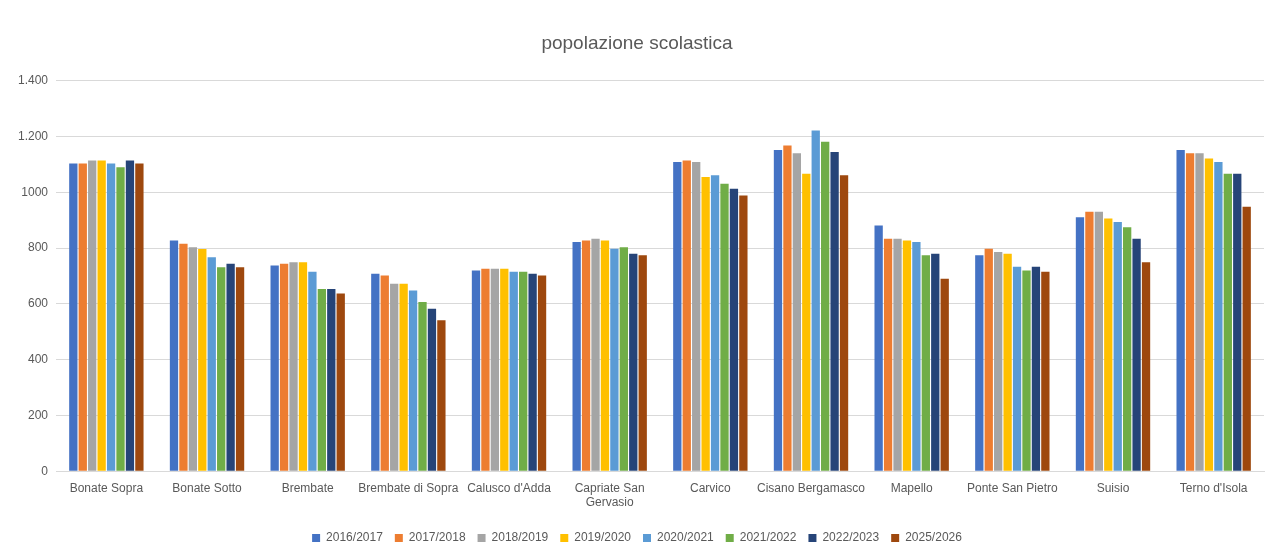 The height and width of the screenshot is (558, 1284). Describe the element at coordinates (308, 487) in the screenshot. I see `x-tick-label: Brembate` at that location.